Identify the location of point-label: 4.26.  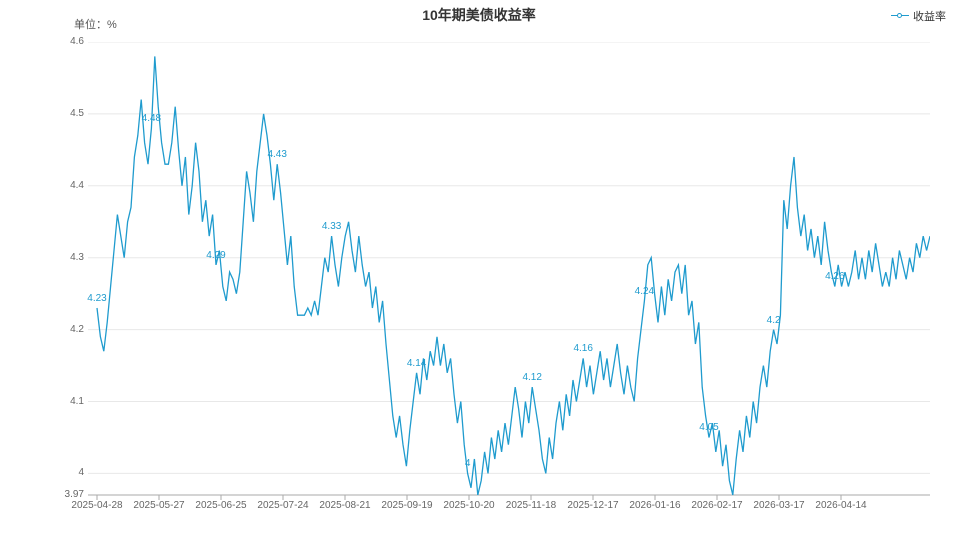
(835, 277).